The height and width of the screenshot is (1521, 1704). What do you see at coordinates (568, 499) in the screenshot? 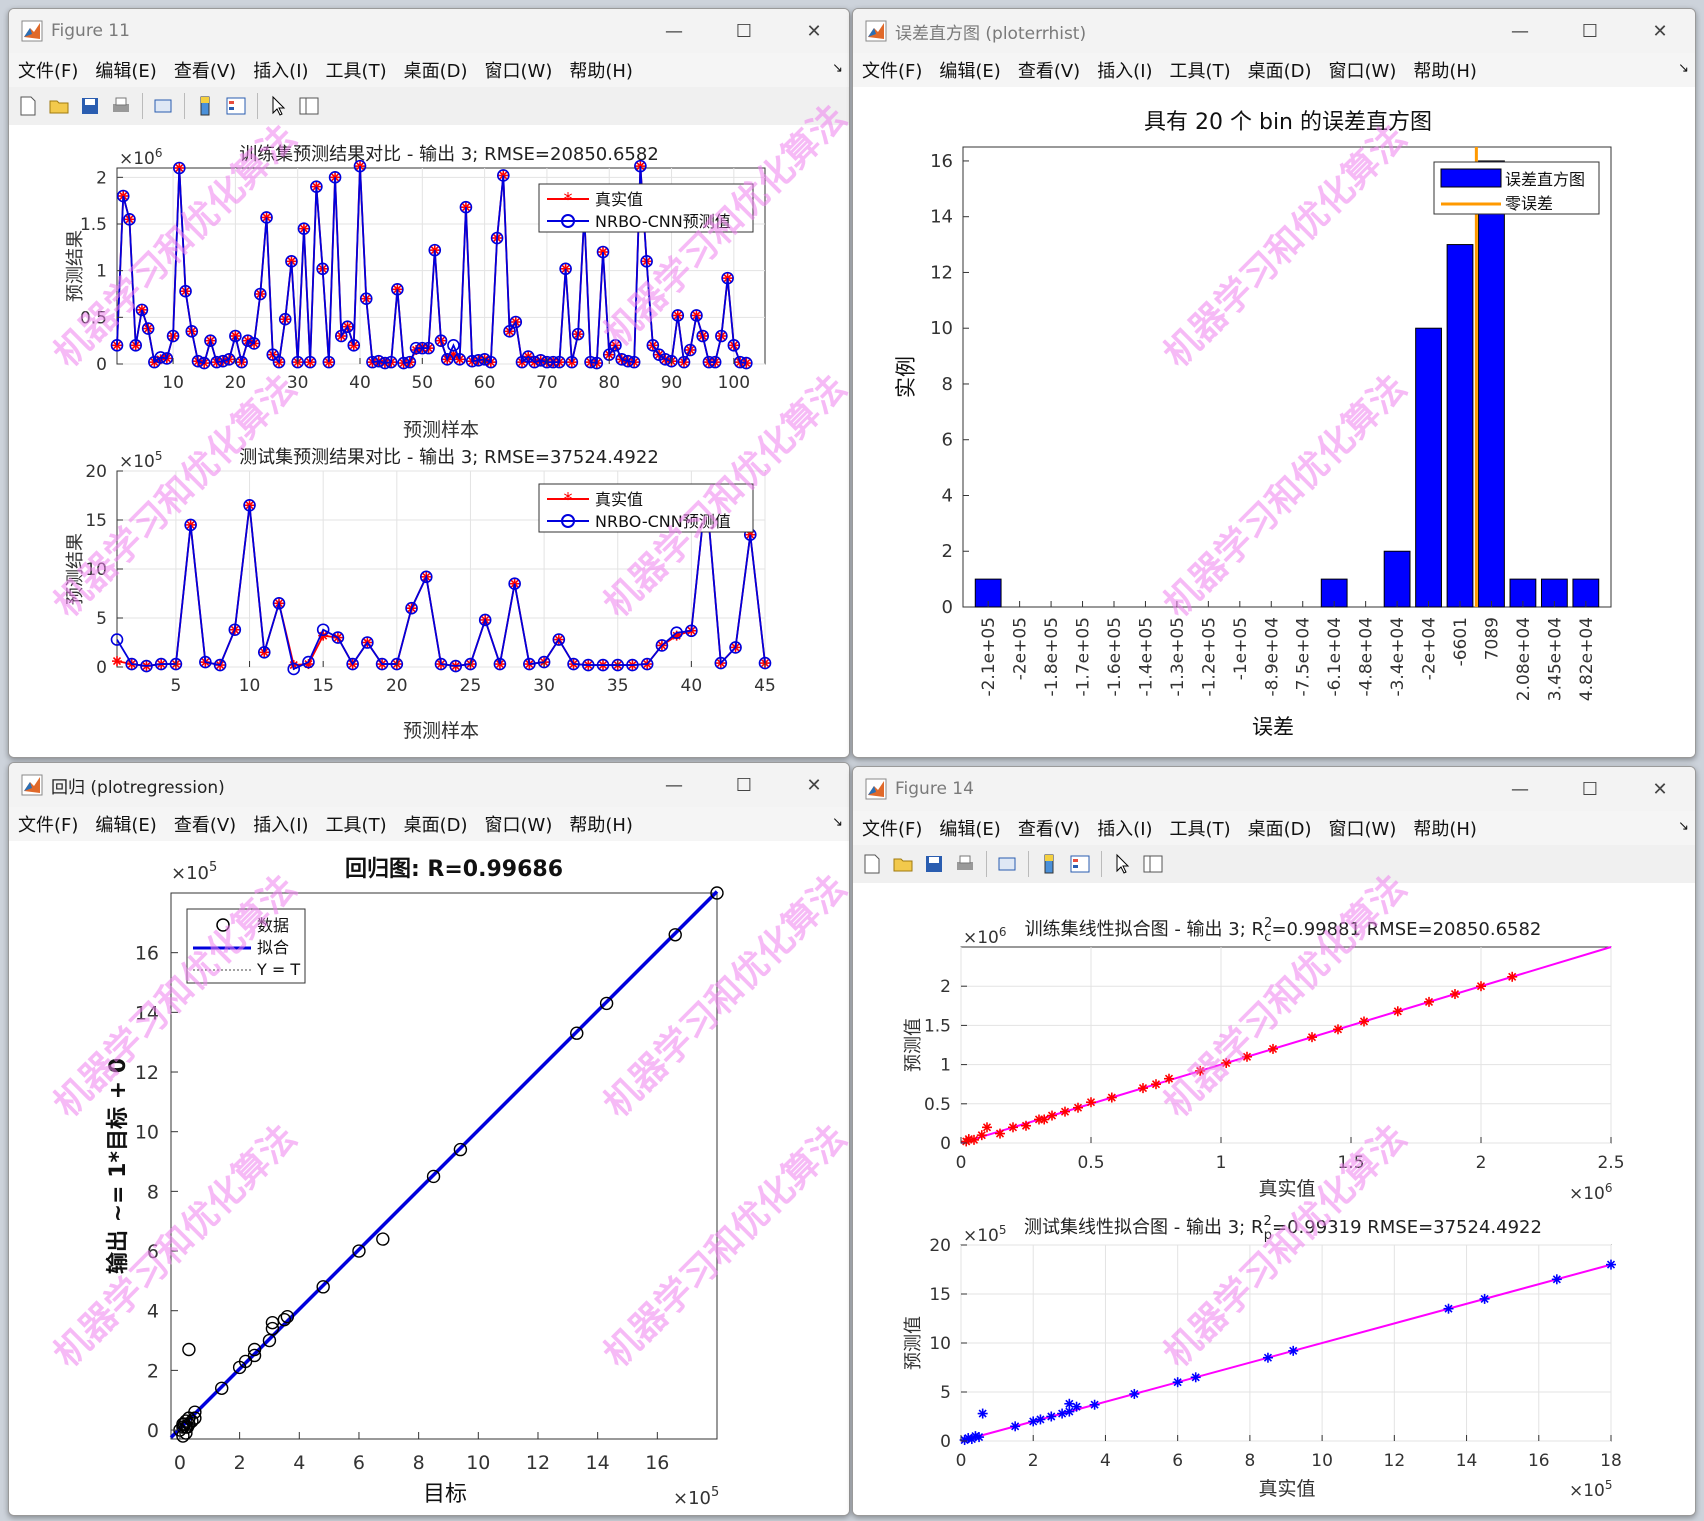
I see `legend-marker-star: *` at bounding box center [568, 499].